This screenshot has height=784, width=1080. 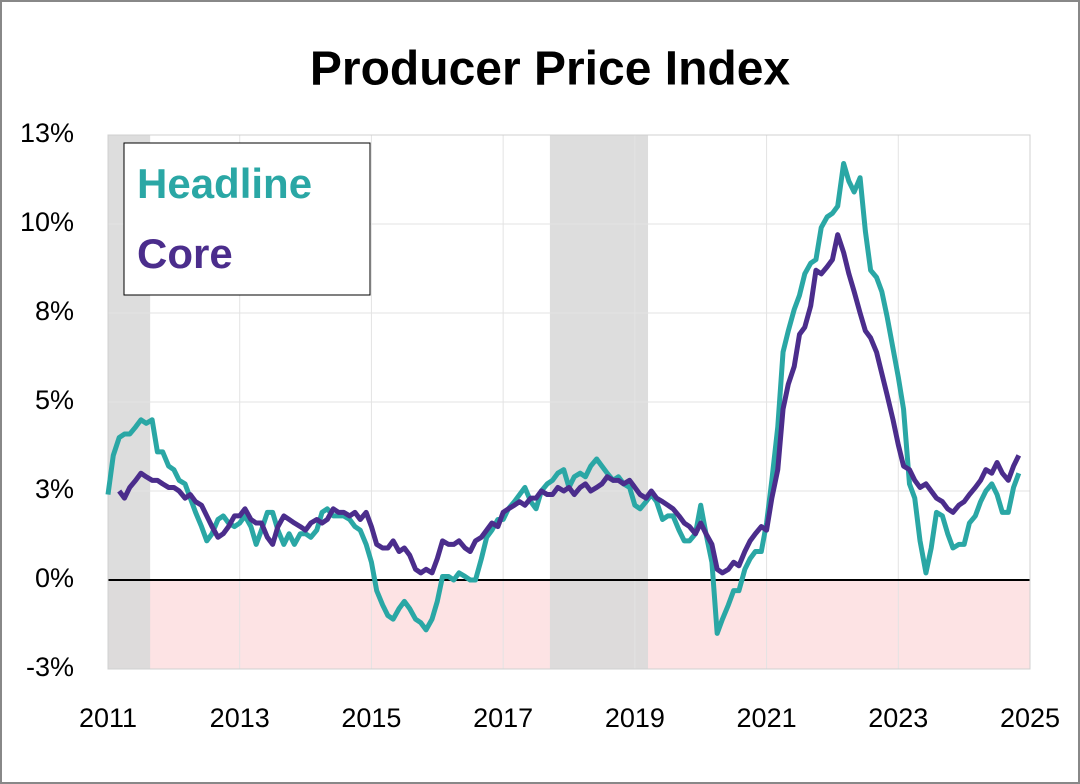 What do you see at coordinates (47, 133) in the screenshot?
I see `y-tick-label: 13%` at bounding box center [47, 133].